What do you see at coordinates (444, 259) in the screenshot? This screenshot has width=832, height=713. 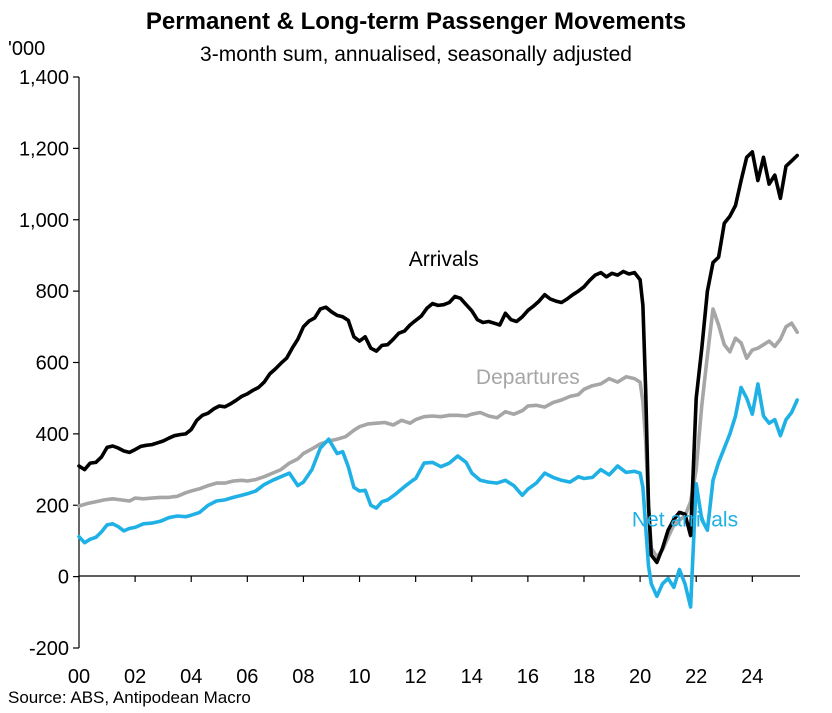 I see `series-label-arrivals: Arrivals` at bounding box center [444, 259].